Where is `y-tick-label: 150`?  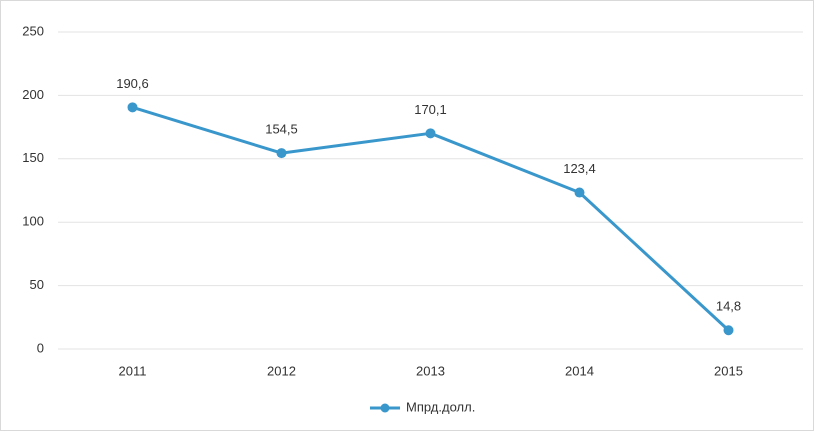 y-tick-label: 150 is located at coordinates (33, 157).